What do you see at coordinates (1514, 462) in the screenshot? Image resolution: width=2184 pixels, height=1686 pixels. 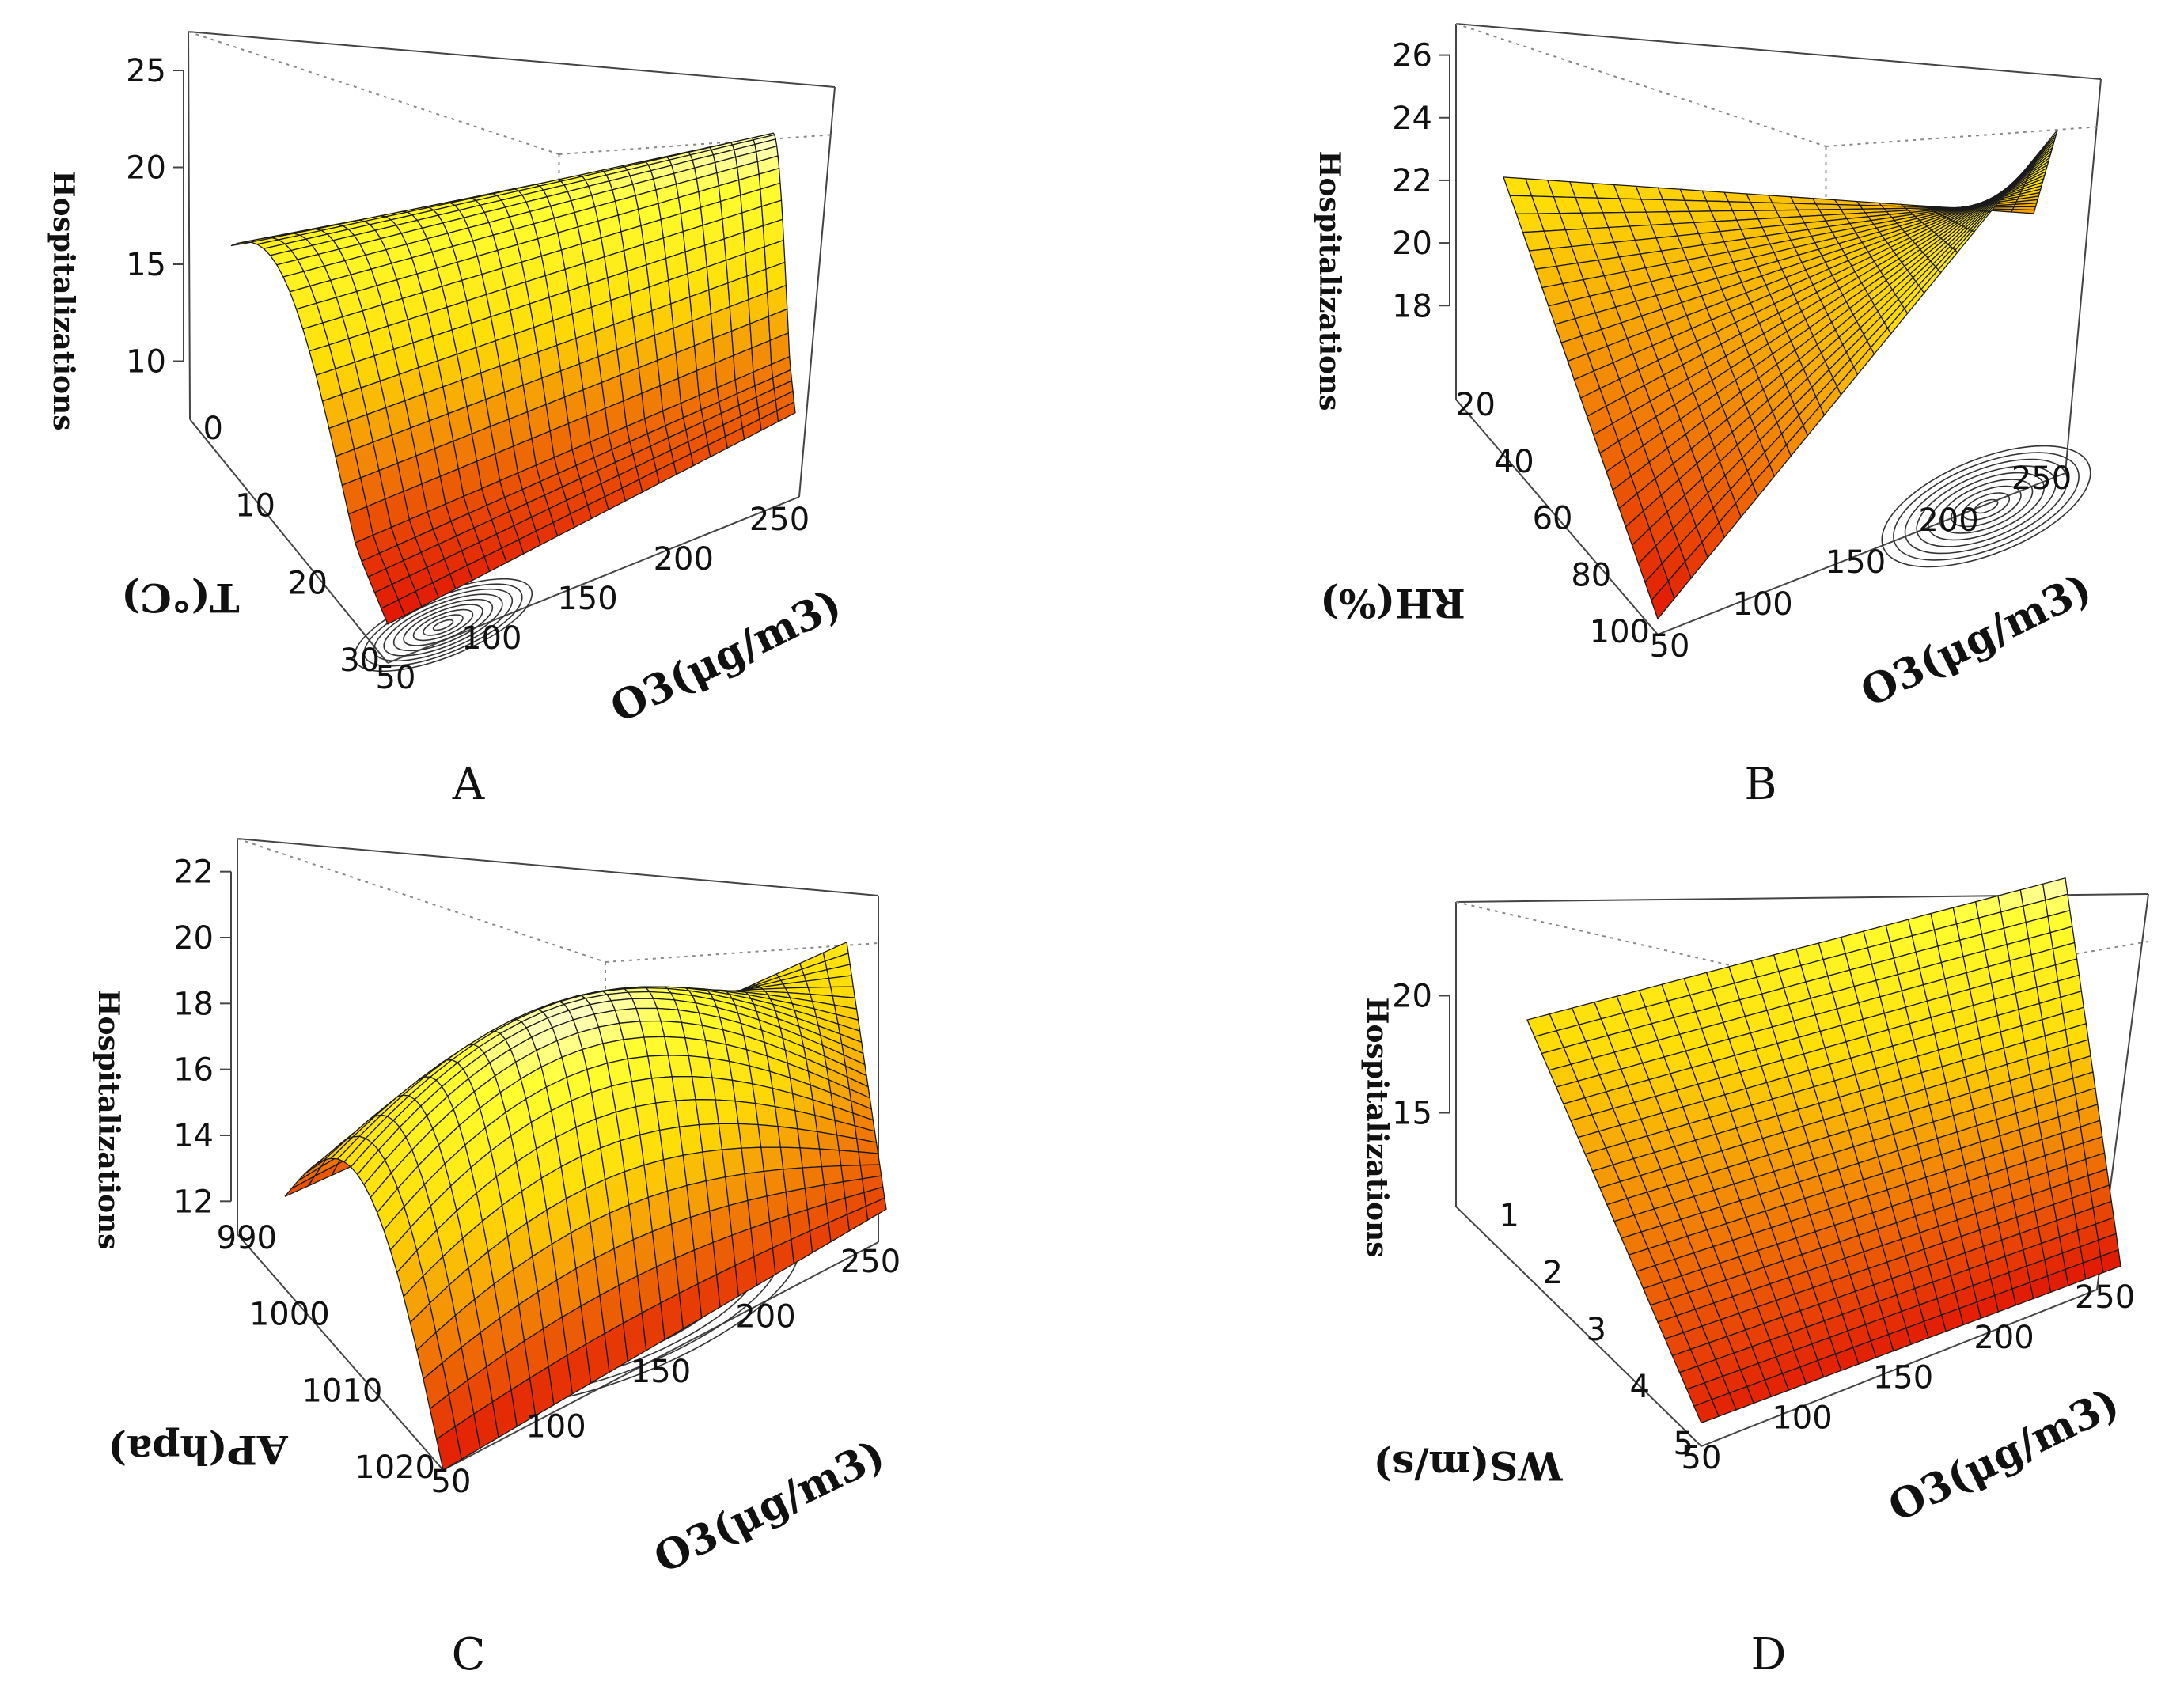 I see `y-tick-label: 40` at bounding box center [1514, 462].